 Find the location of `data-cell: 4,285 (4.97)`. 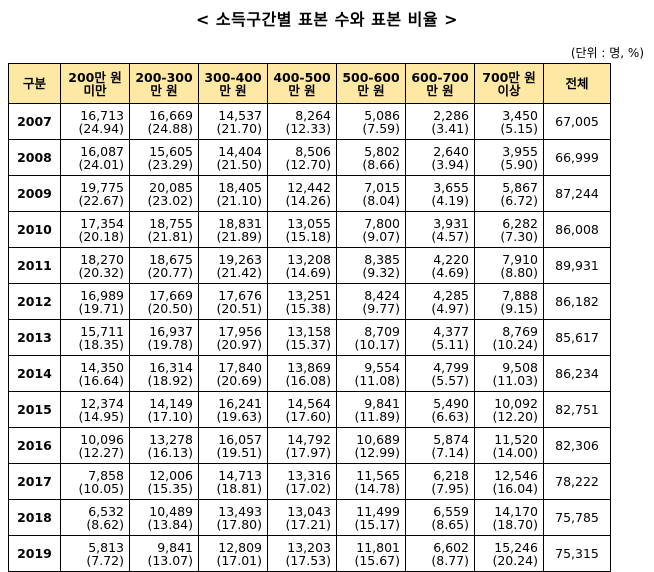

data-cell: 4,285 (4.97) is located at coordinates (440, 301).